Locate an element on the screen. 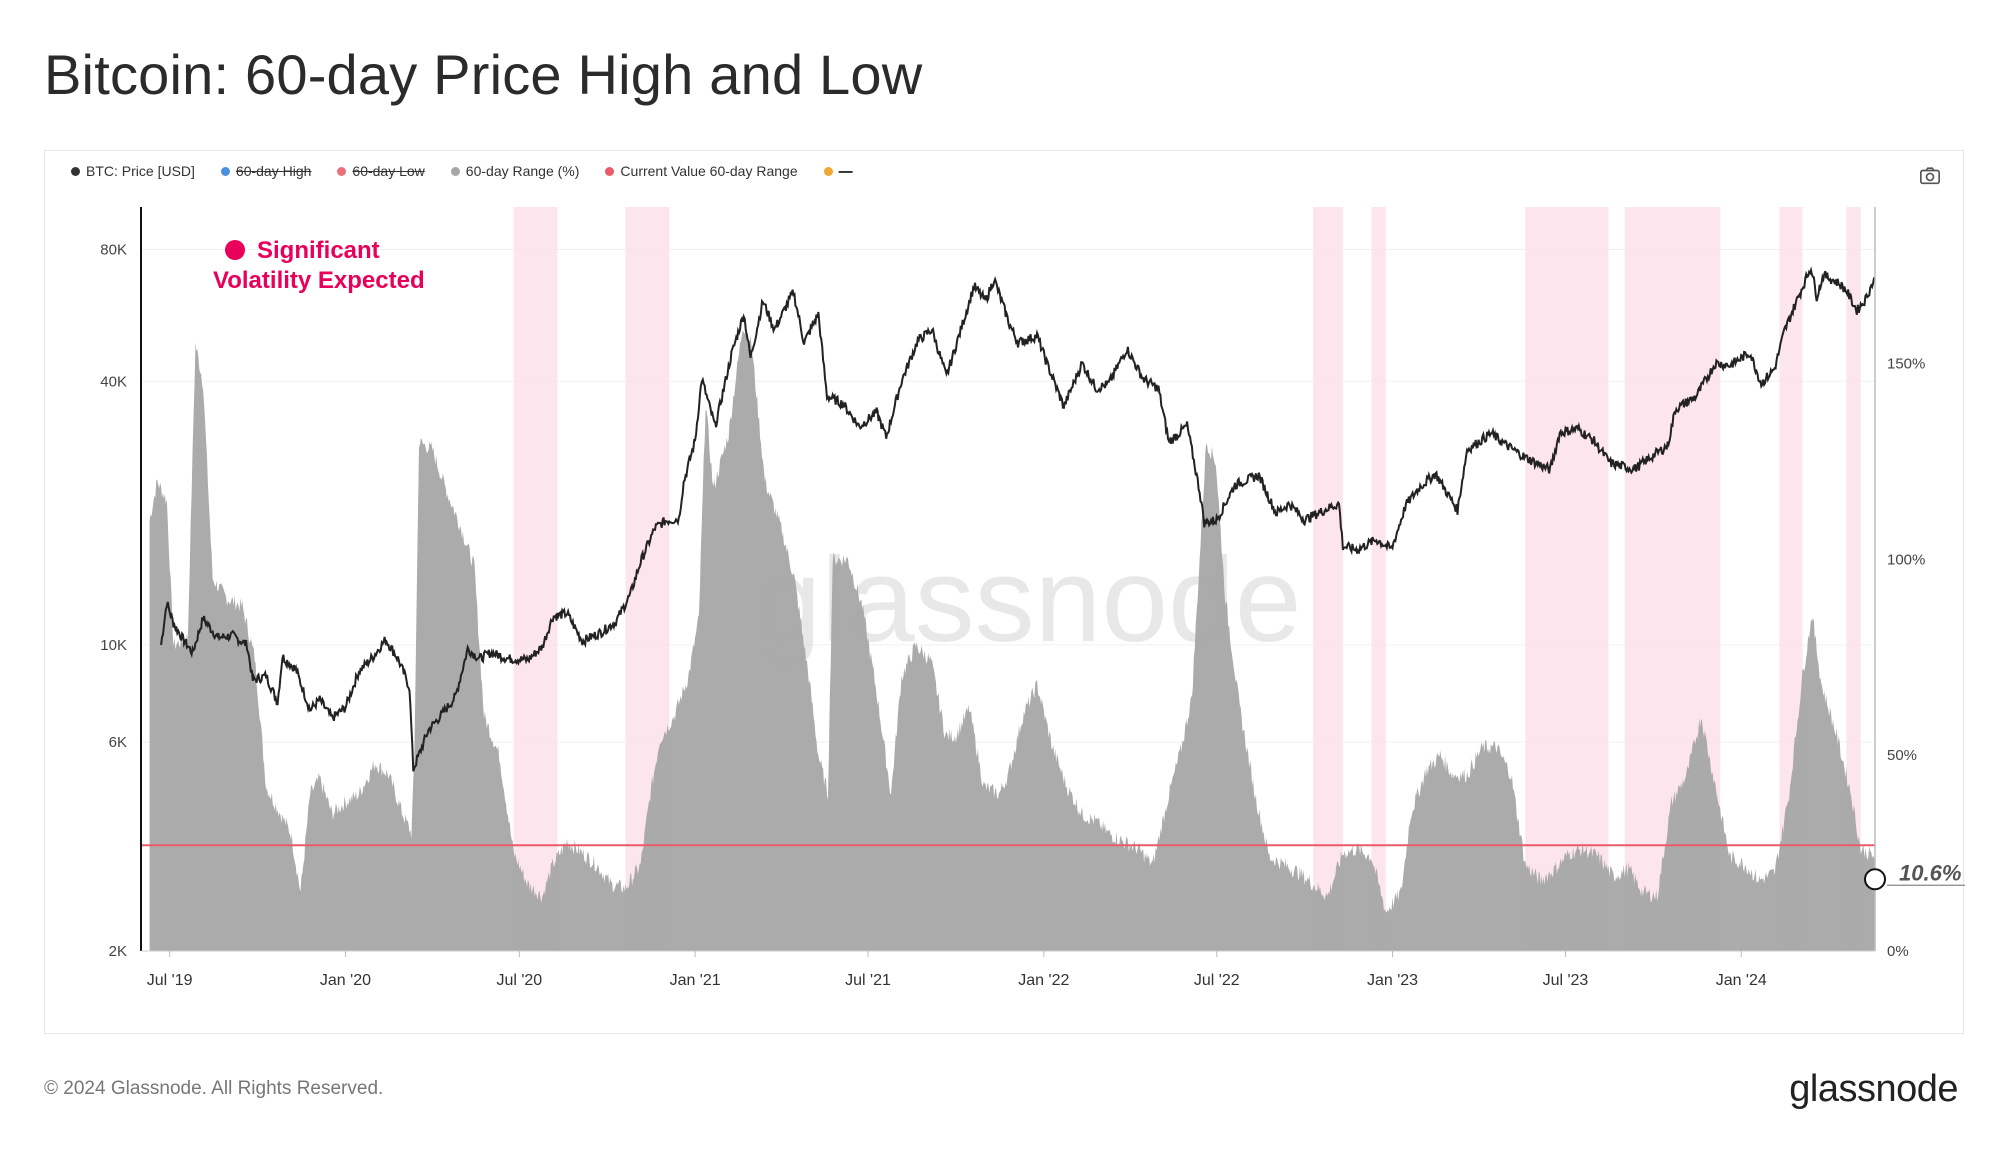 The height and width of the screenshot is (1152, 2000). x-tick-label: Jul '20 is located at coordinates (519, 980).